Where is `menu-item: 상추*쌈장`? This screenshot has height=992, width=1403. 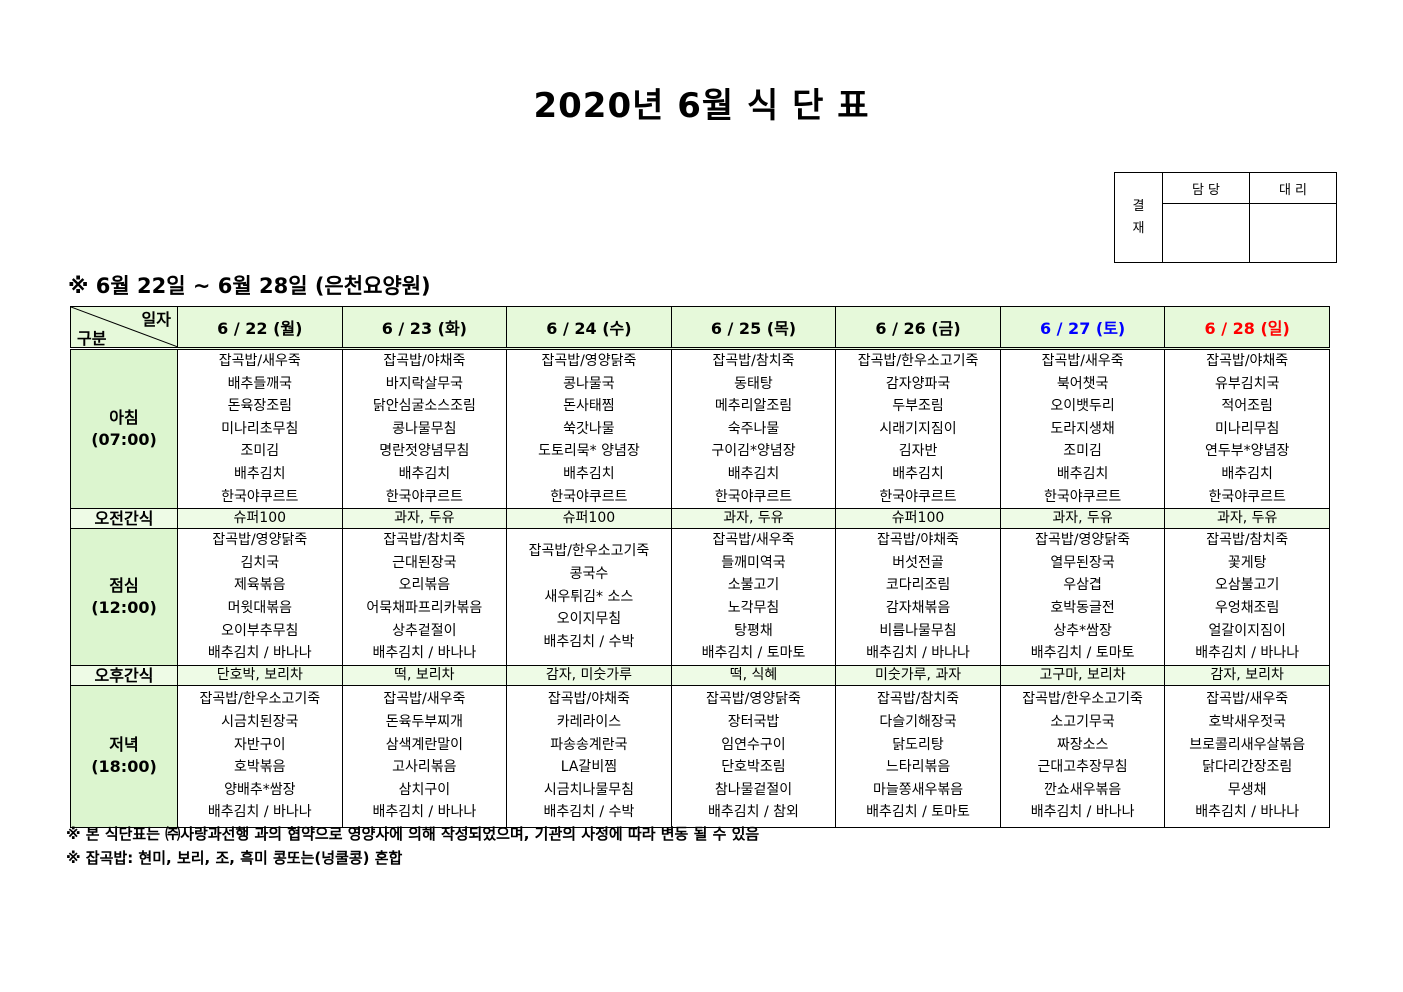 menu-item: 상추*쌈장 is located at coordinates (1082, 630).